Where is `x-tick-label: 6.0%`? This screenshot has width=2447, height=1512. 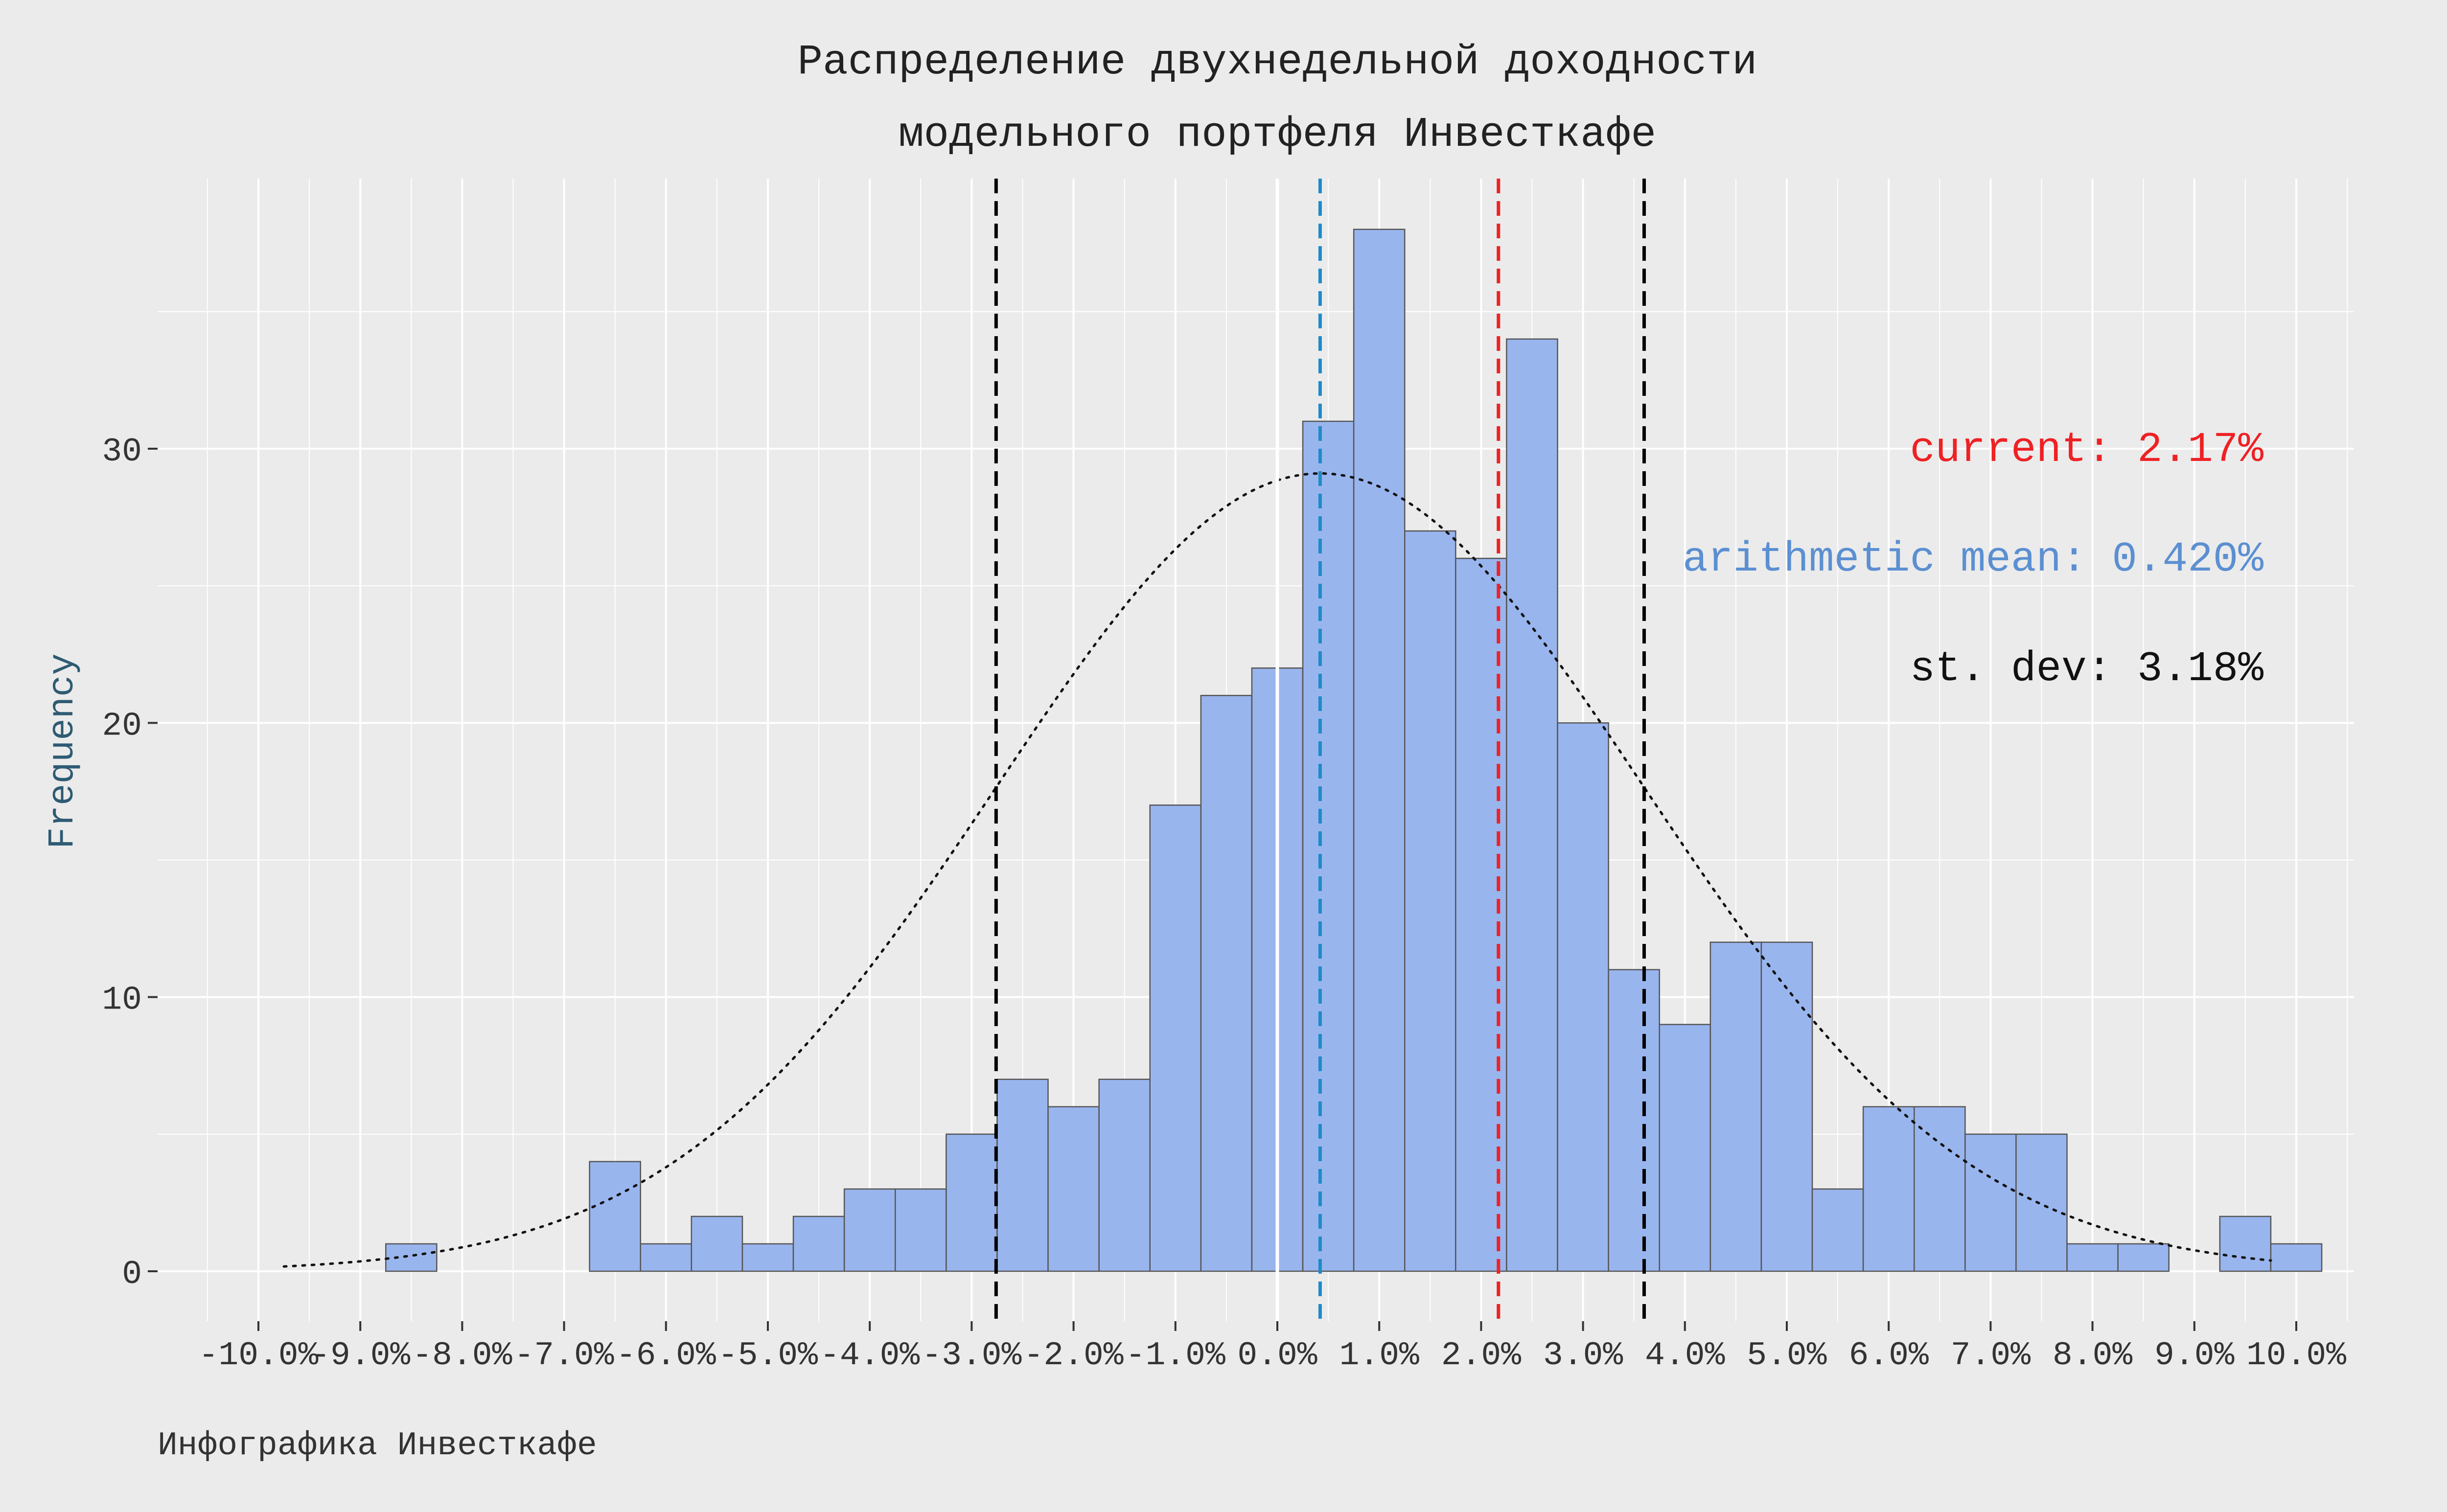
x-tick-label: 6.0% is located at coordinates (1889, 1356).